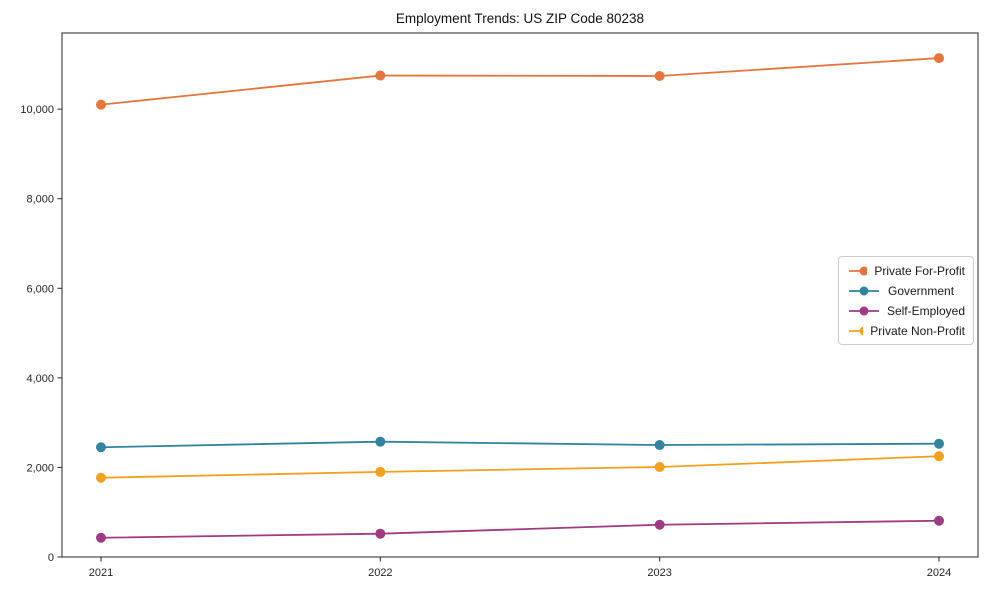  What do you see at coordinates (40, 379) in the screenshot?
I see `y-tick-label: 4,000` at bounding box center [40, 379].